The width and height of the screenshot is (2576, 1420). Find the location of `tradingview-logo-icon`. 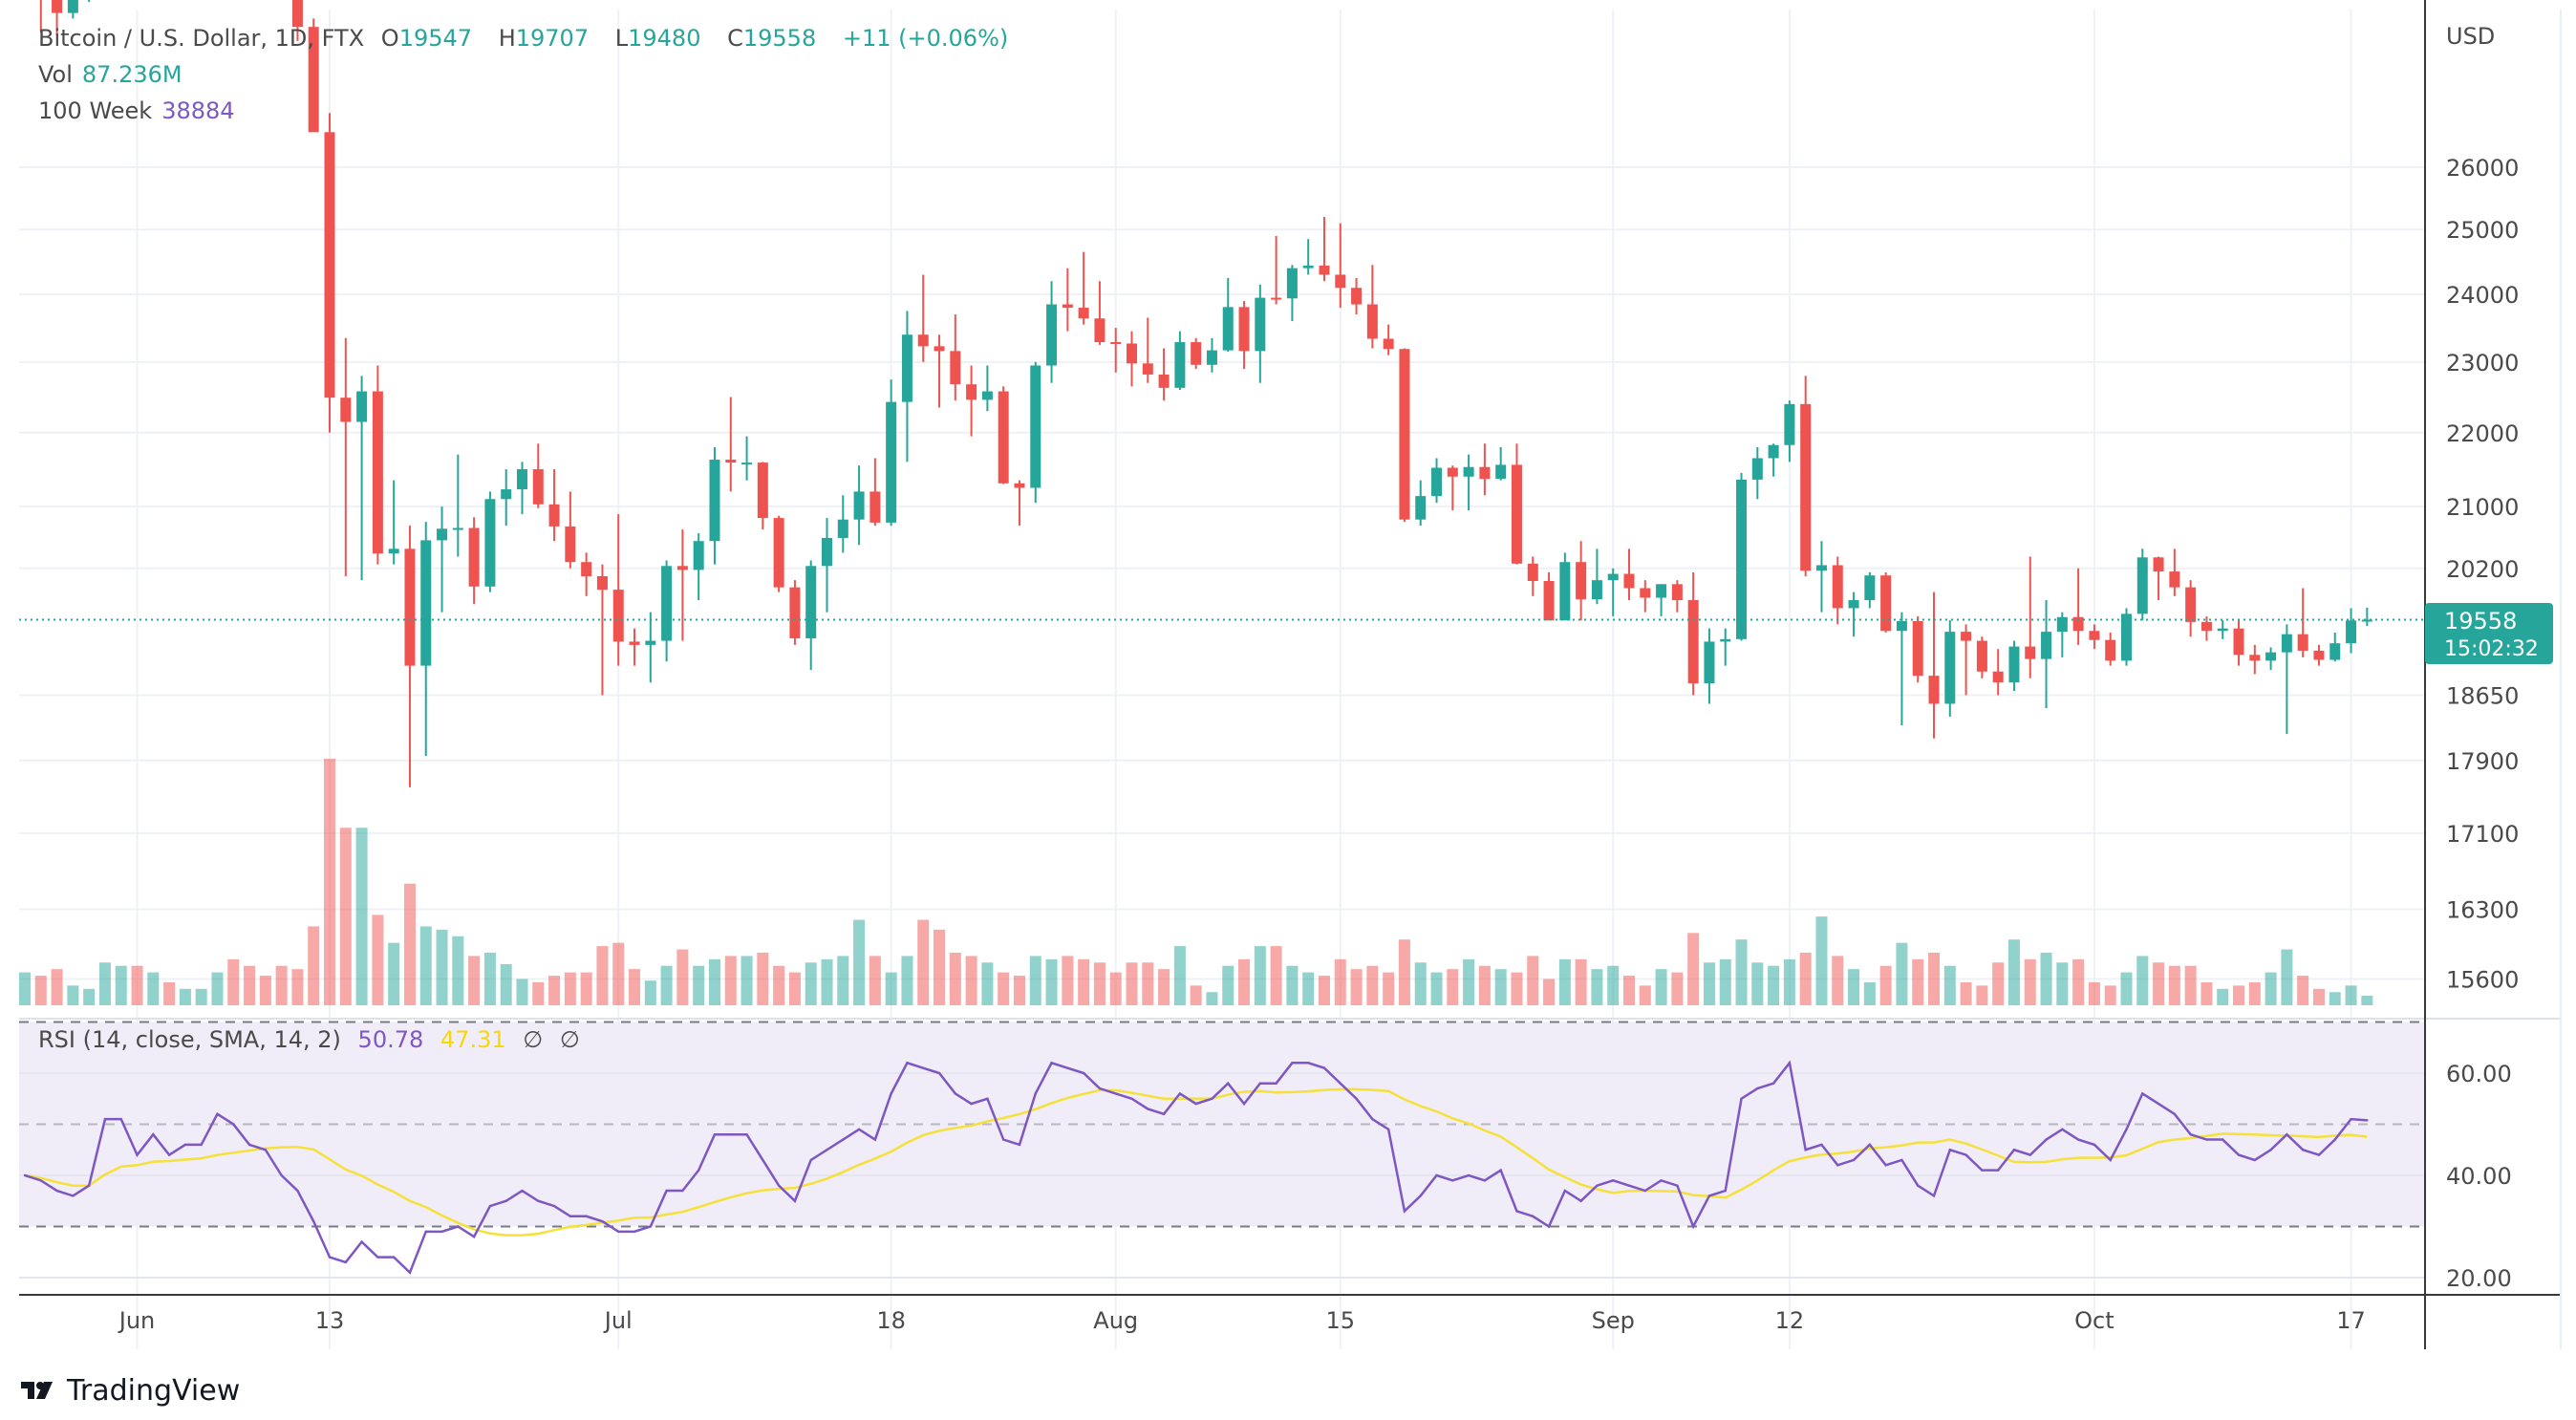

tradingview-logo-icon is located at coordinates (37, 1390).